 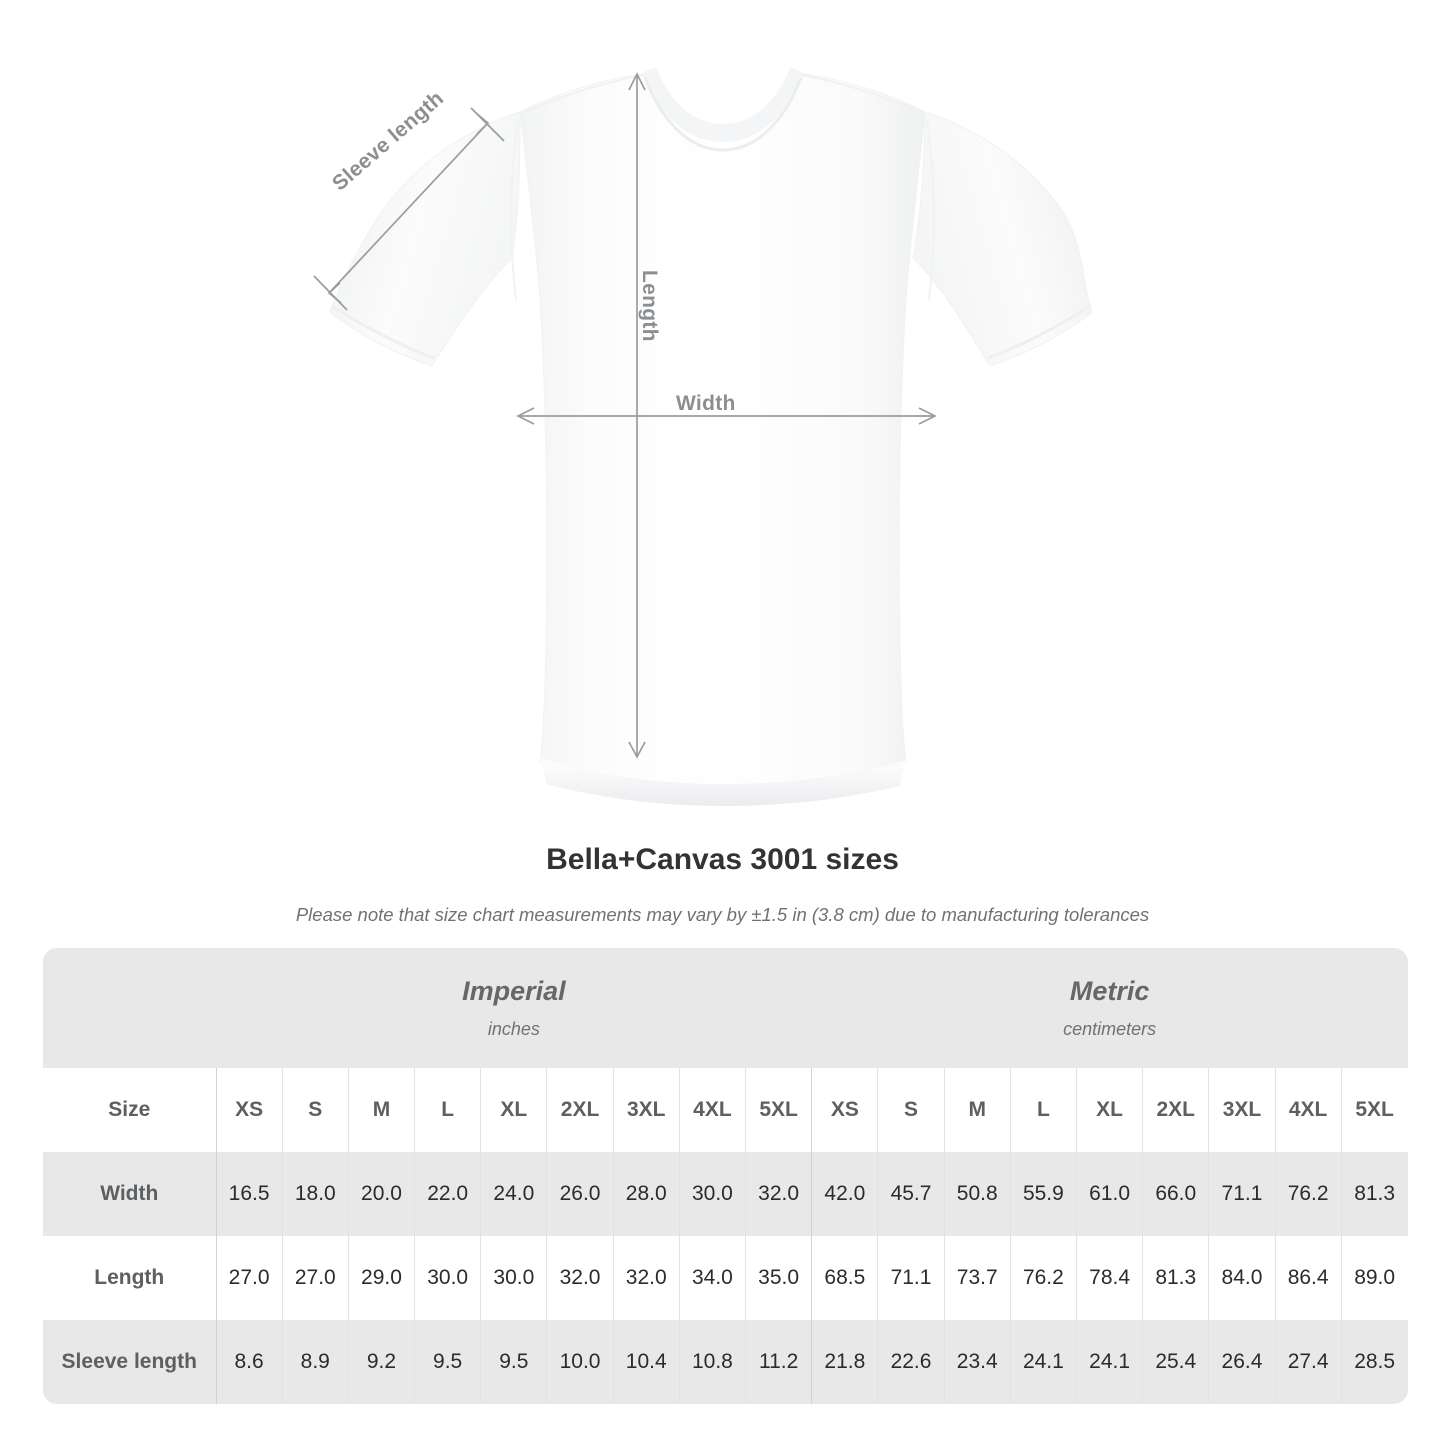 What do you see at coordinates (646, 1194) in the screenshot?
I see `cell-width-imperial-3xl: 28.0` at bounding box center [646, 1194].